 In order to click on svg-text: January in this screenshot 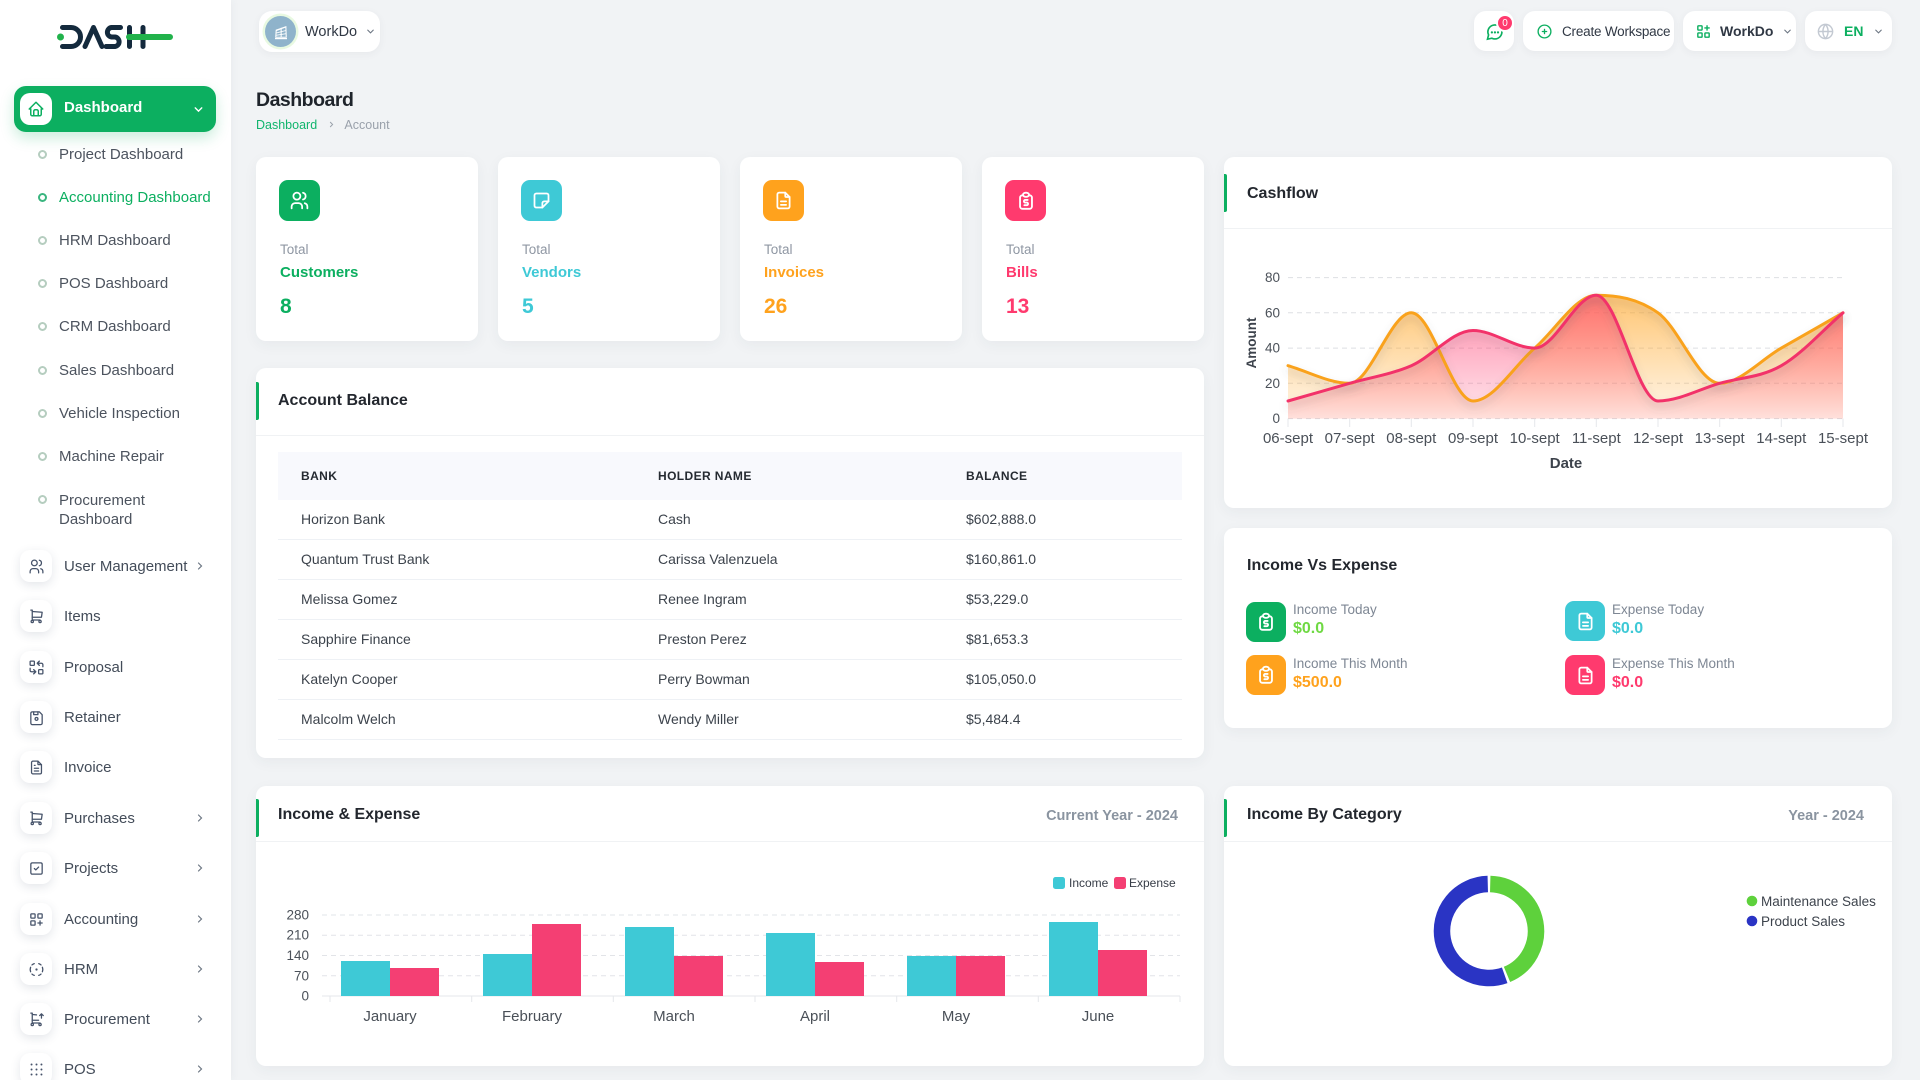, I will do `click(390, 1016)`.